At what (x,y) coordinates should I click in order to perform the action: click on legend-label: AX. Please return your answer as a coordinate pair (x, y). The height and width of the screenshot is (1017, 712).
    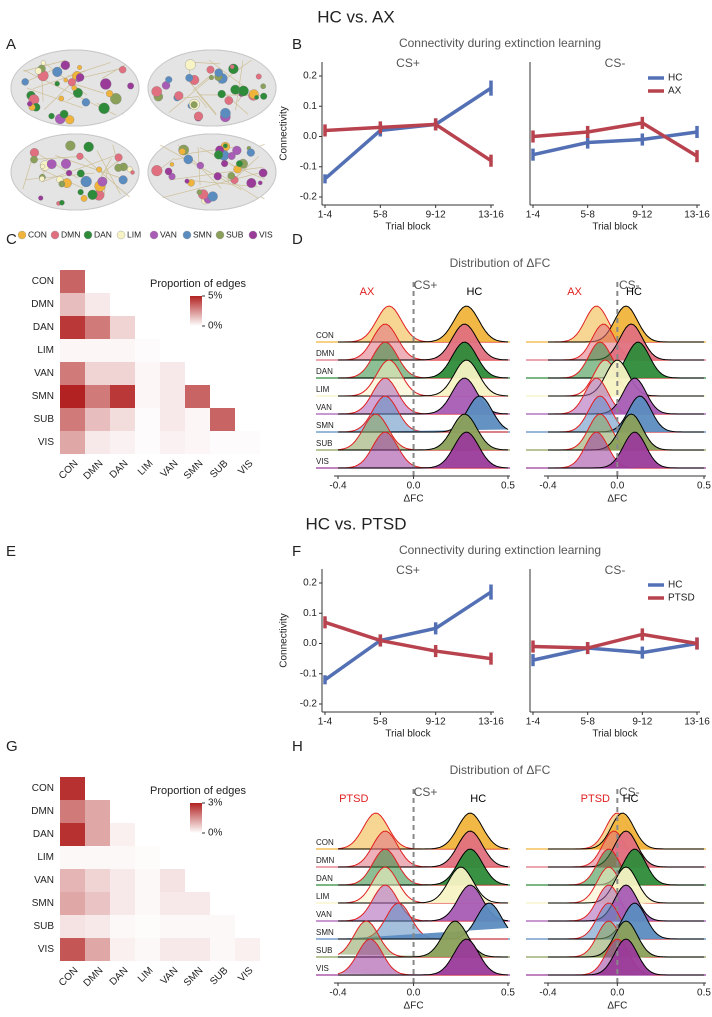
    Looking at the image, I should click on (675, 91).